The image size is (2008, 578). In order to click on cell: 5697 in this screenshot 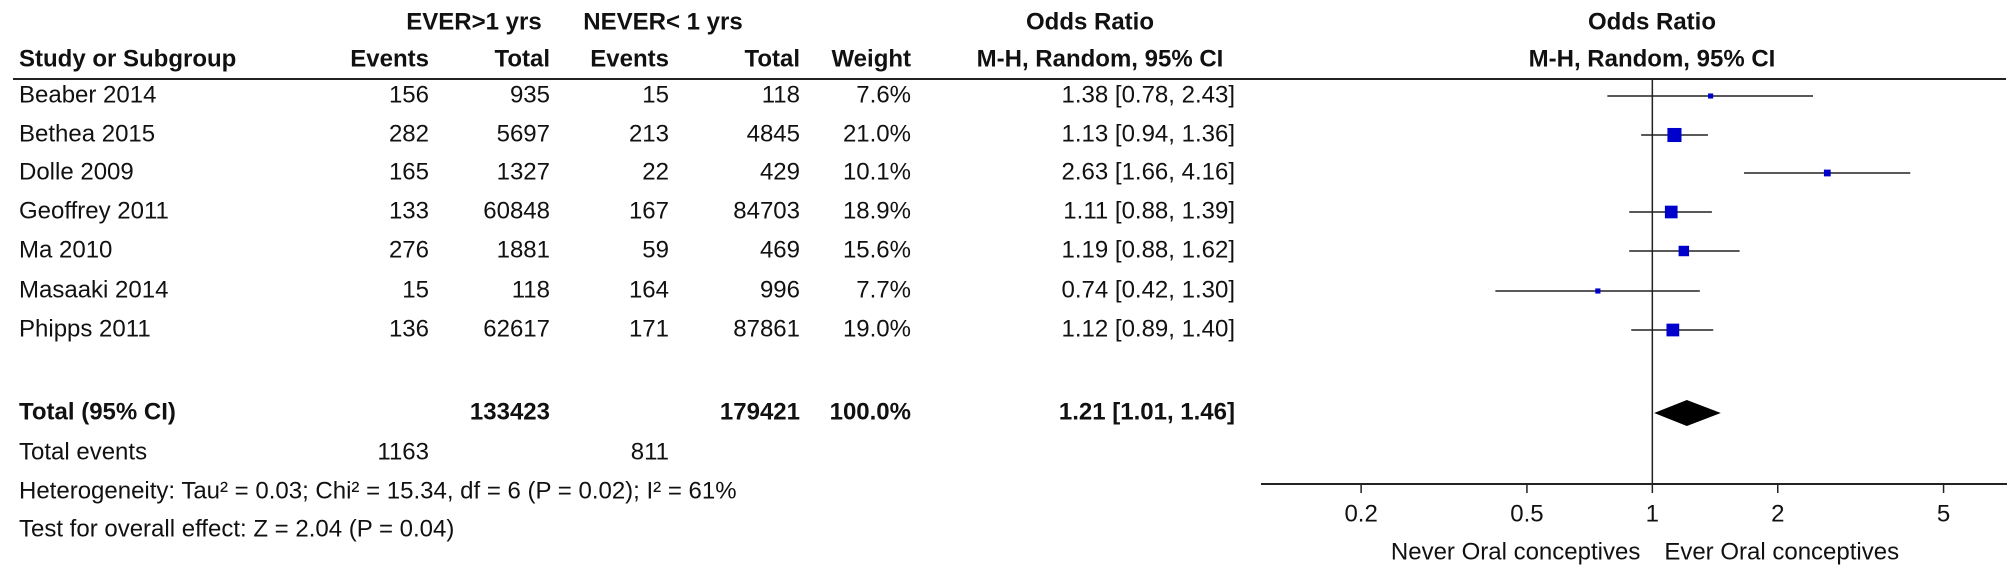, I will do `click(523, 133)`.